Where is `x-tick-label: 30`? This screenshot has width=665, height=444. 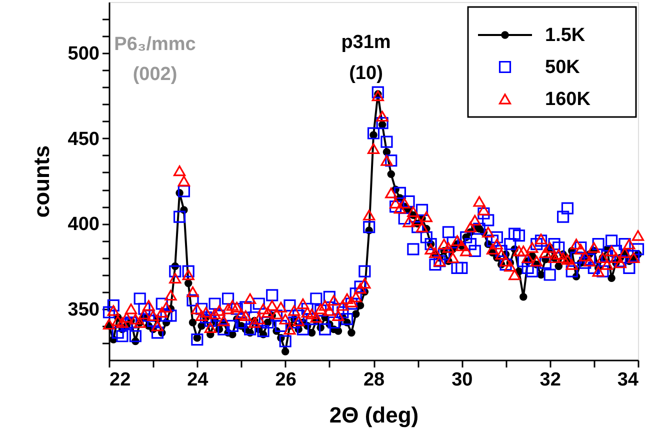 x-tick-label: 30 is located at coordinates (462, 380).